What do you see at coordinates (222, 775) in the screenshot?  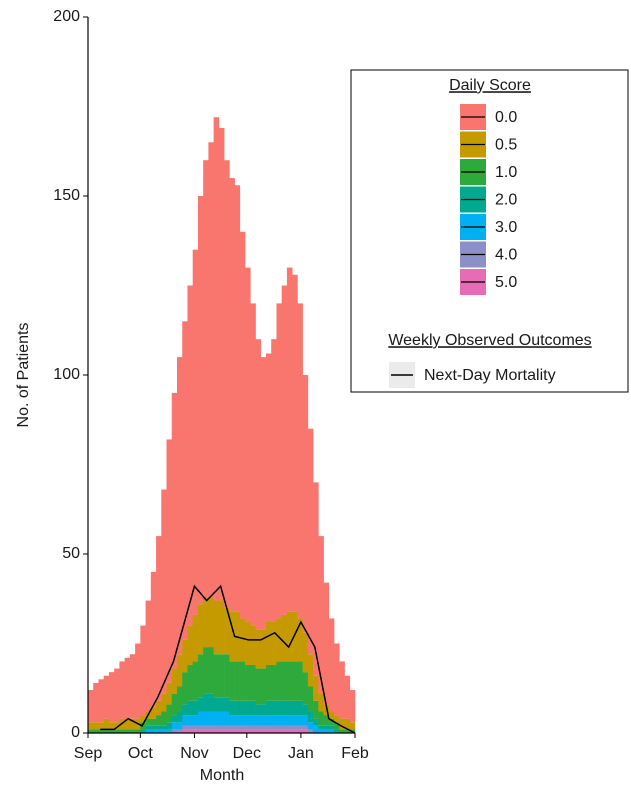 I see `x-axis-label: Month` at bounding box center [222, 775].